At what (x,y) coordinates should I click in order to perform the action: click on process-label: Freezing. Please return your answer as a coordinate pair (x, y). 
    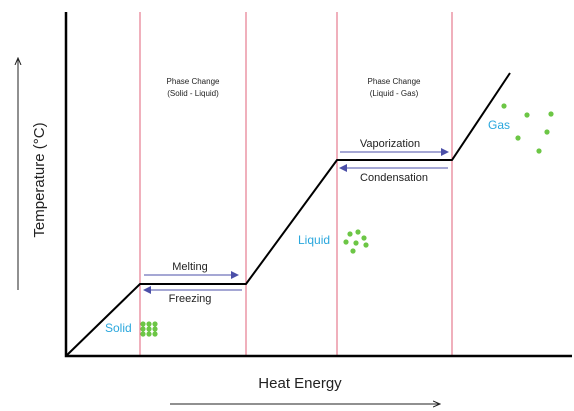
    Looking at the image, I should click on (190, 299).